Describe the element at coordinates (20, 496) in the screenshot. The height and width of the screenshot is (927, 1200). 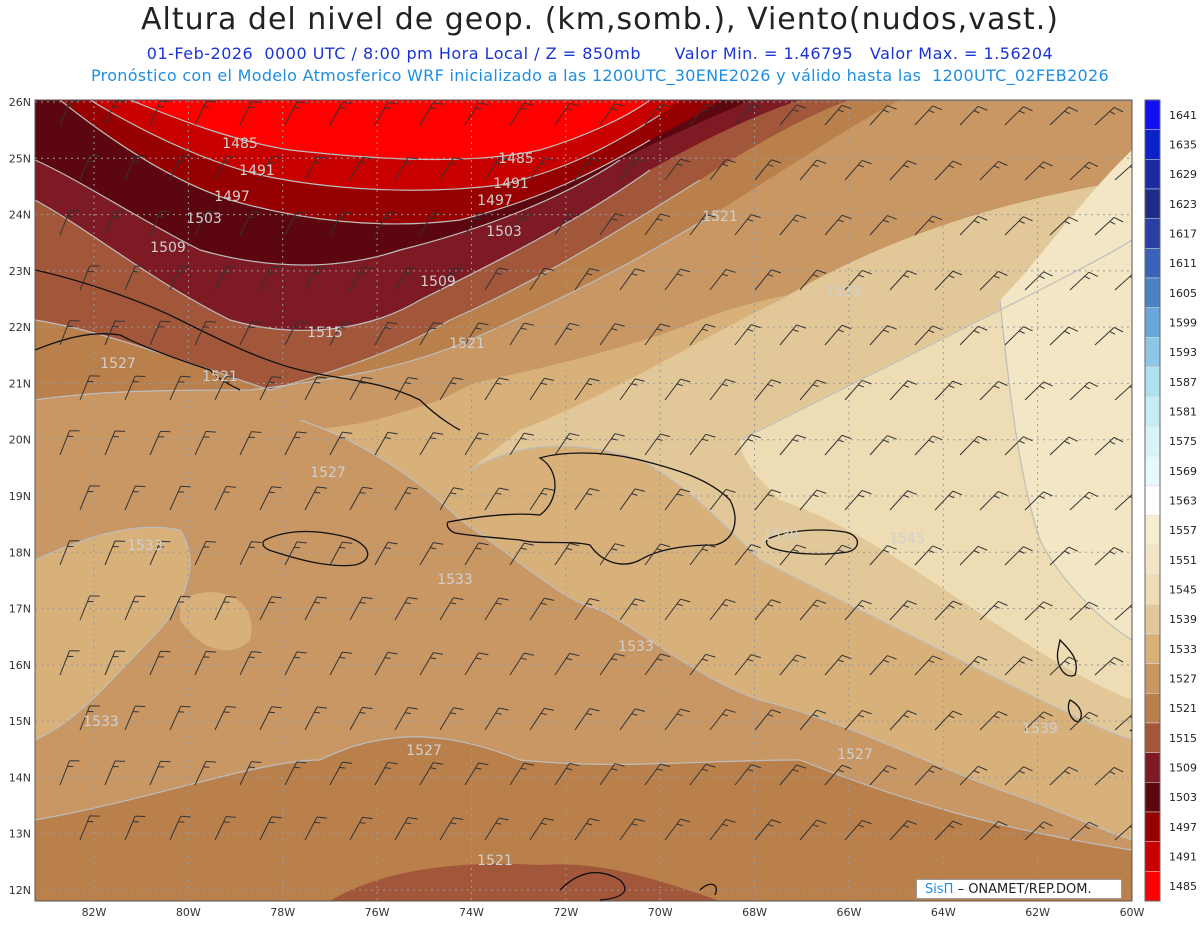
I see `lat-label: 19N` at that location.